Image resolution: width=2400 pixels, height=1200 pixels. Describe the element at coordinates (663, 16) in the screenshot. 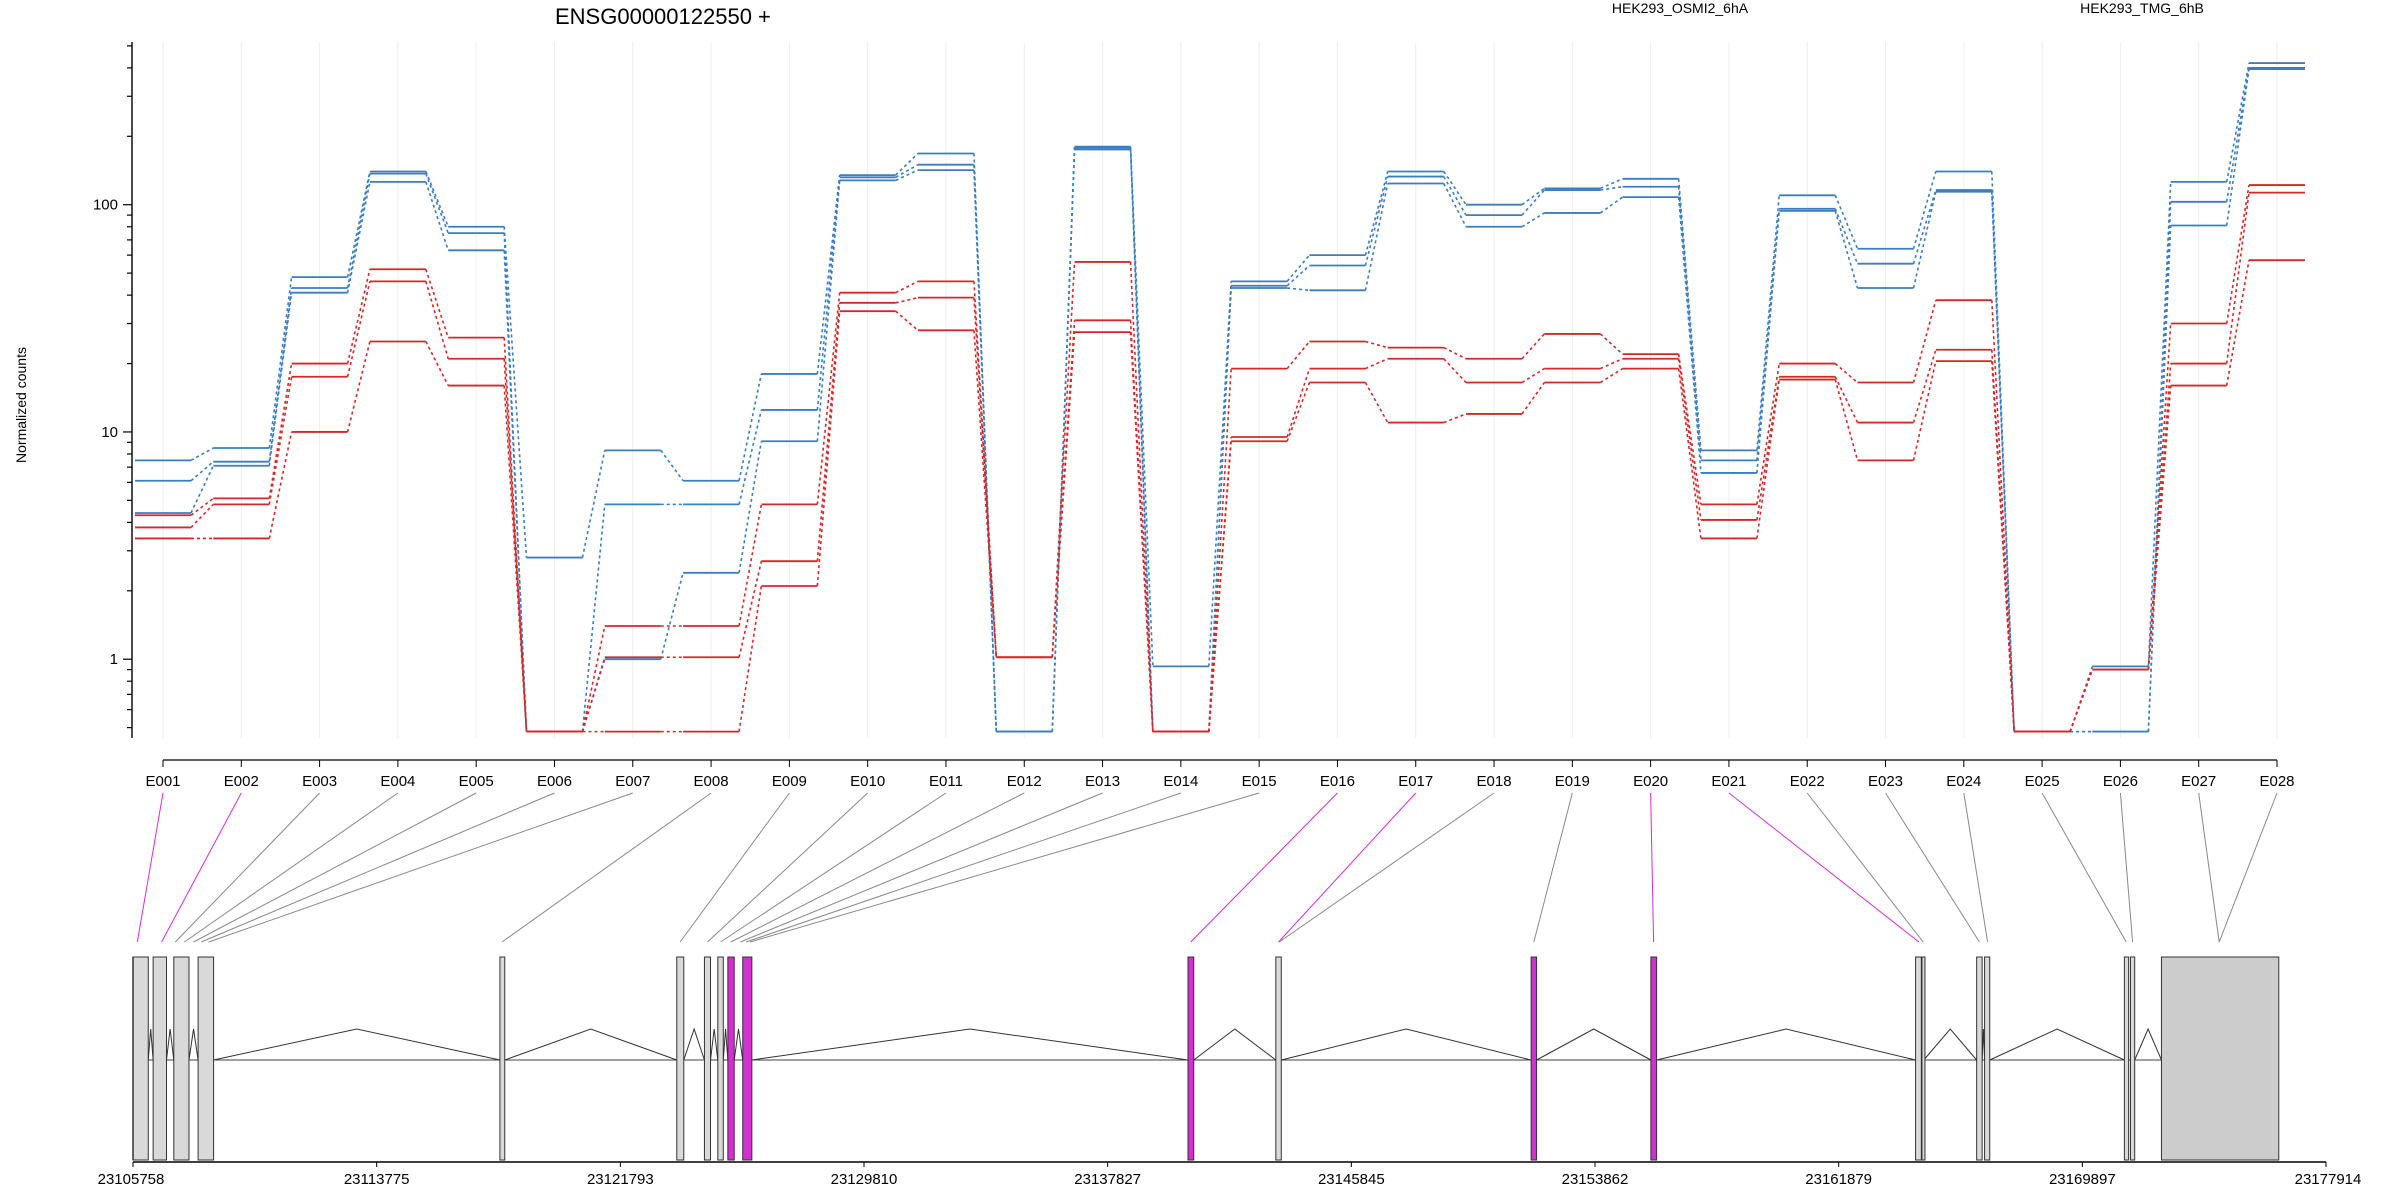

I see `chart-title: ENSG00000122550 +` at that location.